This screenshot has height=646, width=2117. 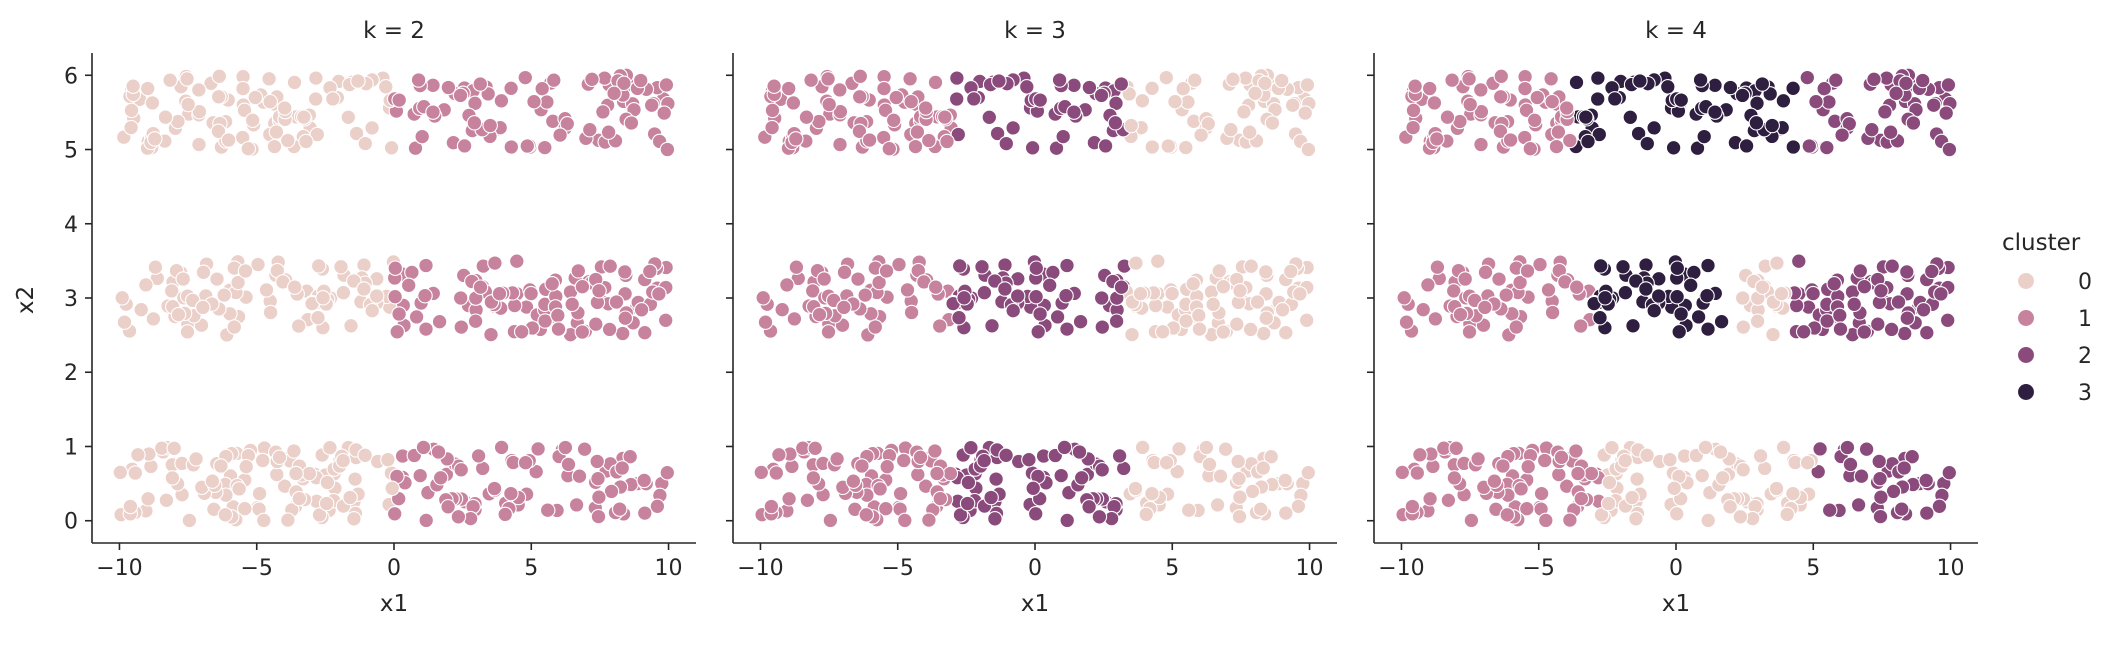 I want to click on legend-items: 0 1 2 3, so click(x=2054, y=338).